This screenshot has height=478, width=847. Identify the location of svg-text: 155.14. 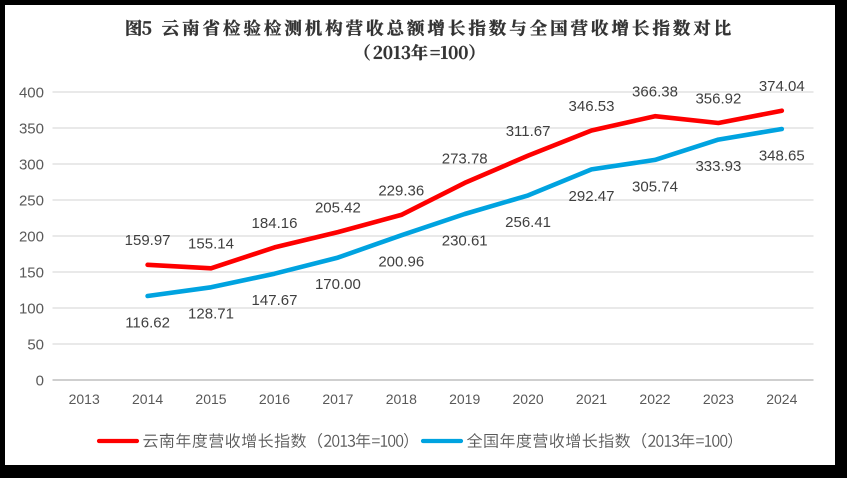
(211, 244).